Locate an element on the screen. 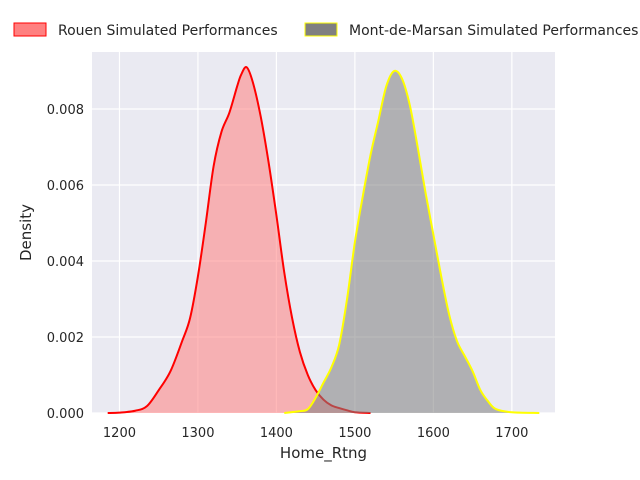 The image size is (640, 480). y-axis-label: Density is located at coordinates (26, 232).